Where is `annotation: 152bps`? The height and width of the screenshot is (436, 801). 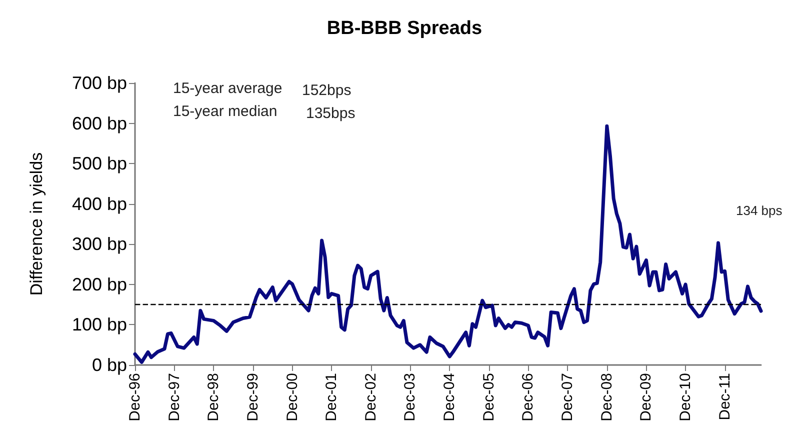 annotation: 152bps is located at coordinates (327, 90).